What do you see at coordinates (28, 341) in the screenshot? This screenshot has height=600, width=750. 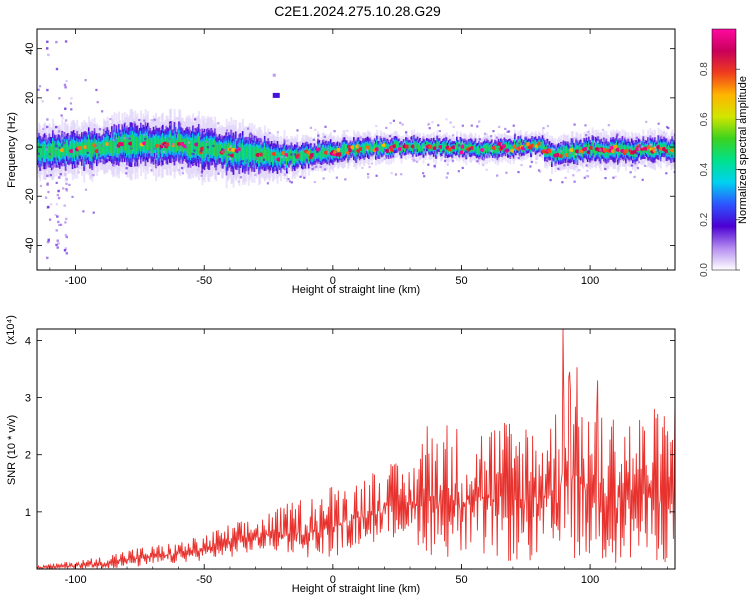 I see `snr-y-tick-label: 4` at bounding box center [28, 341].